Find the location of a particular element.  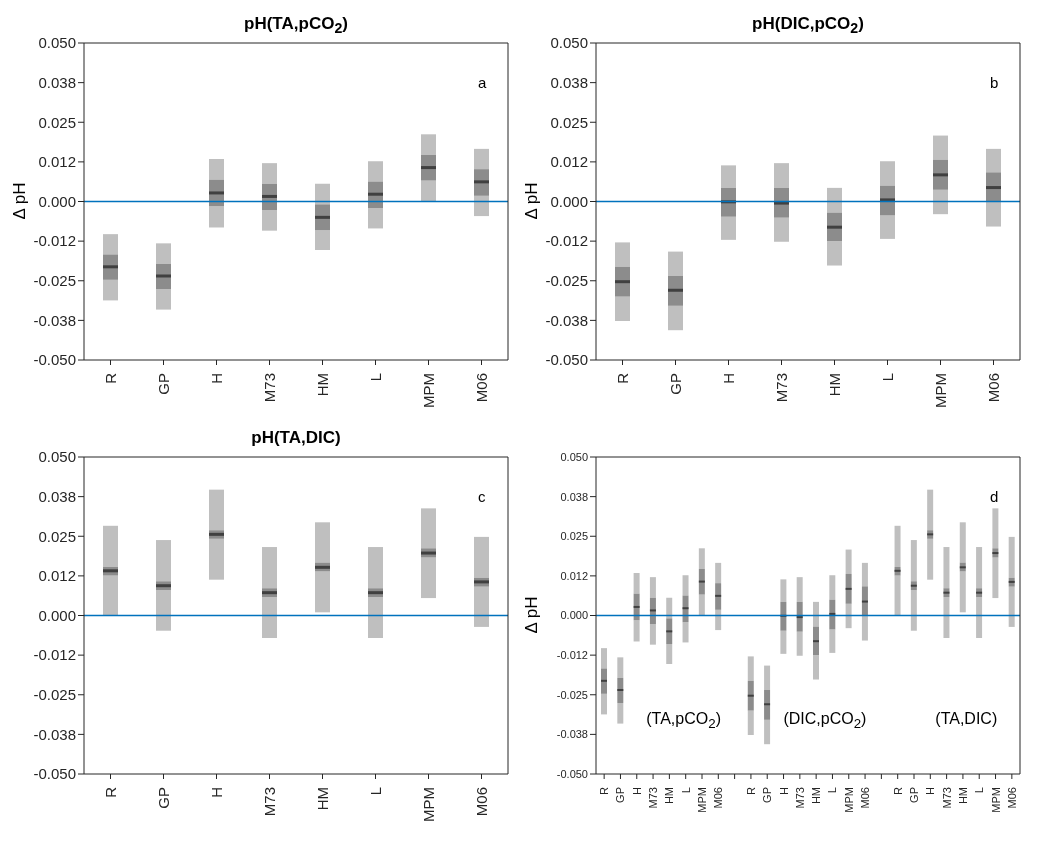

chart-title: pH(TA,DIC) is located at coordinates (296, 438).